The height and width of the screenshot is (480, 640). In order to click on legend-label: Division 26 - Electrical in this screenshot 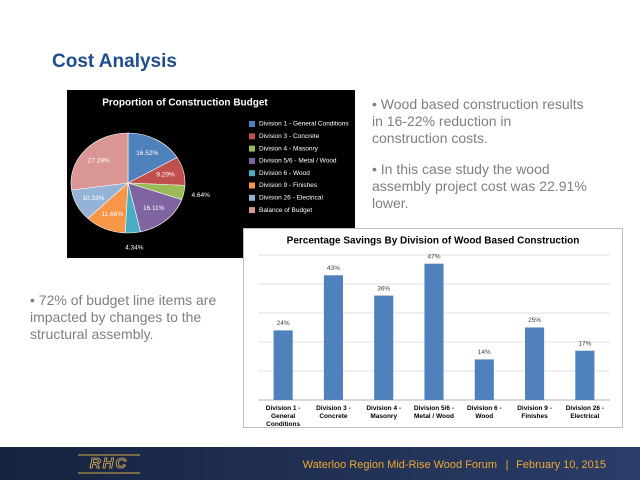, I will do `click(291, 198)`.